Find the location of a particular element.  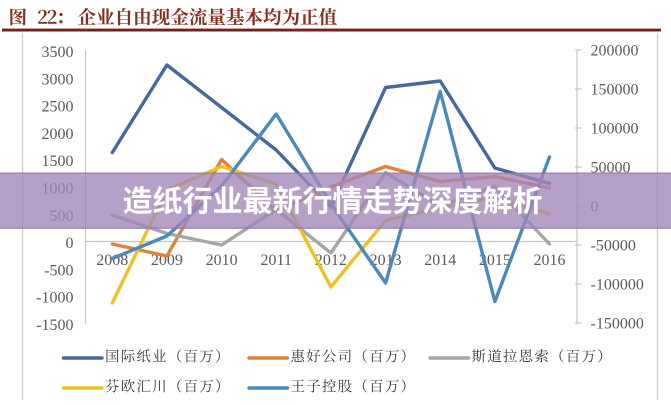

svg-text: 200000 is located at coordinates (615, 50).